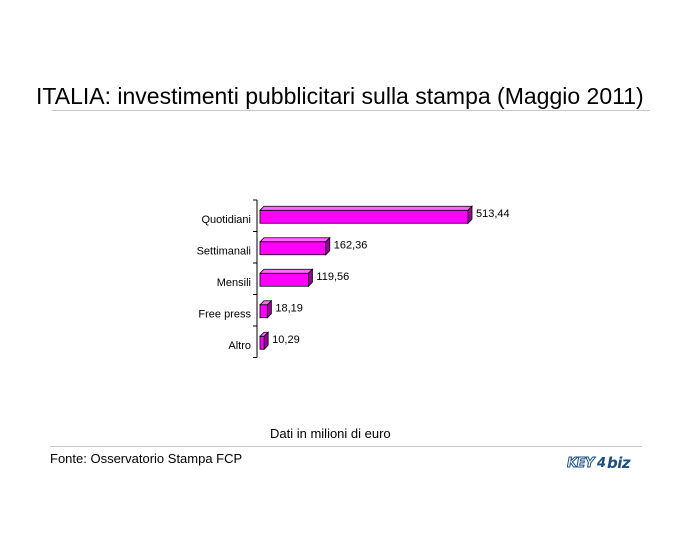 This screenshot has width=700, height=550. I want to click on category-label: Settimanali, so click(224, 251).